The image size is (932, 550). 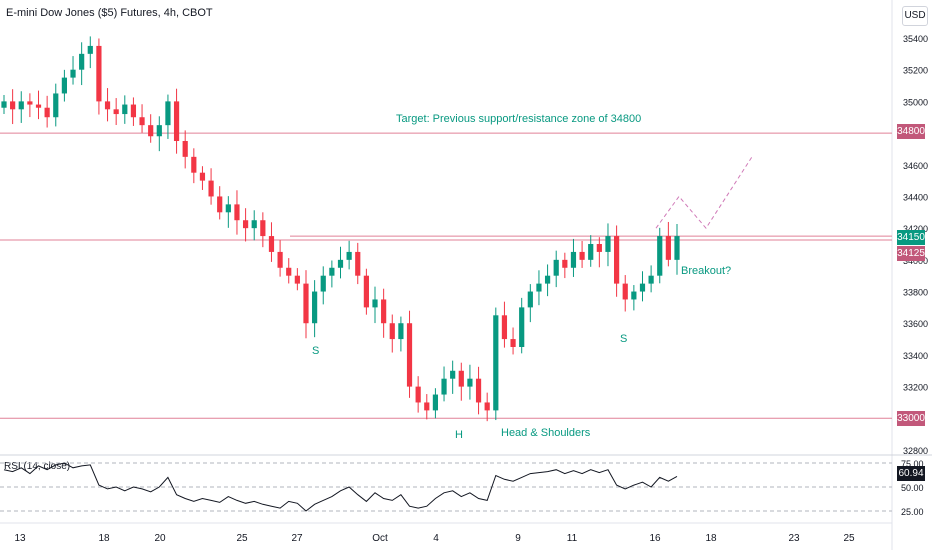 What do you see at coordinates (915, 197) in the screenshot?
I see `y-tick-label: 34400` at bounding box center [915, 197].